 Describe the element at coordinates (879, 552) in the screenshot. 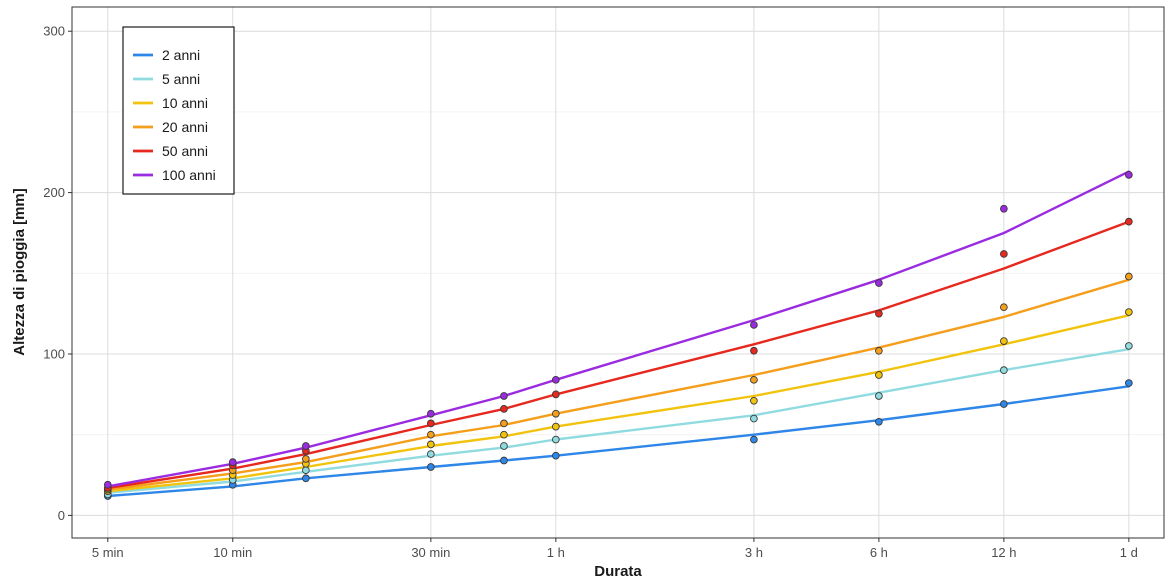

I see `x-tick-label: 6 h` at that location.